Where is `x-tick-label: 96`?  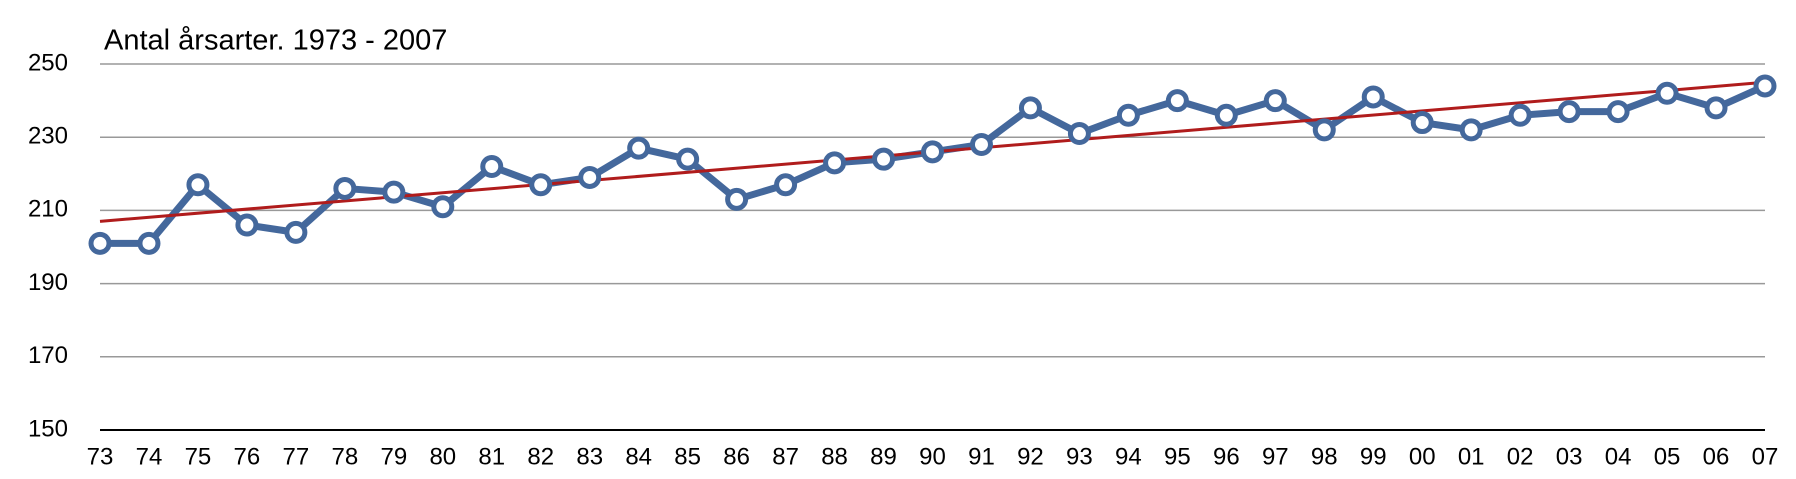
x-tick-label: 96 is located at coordinates (1226, 456).